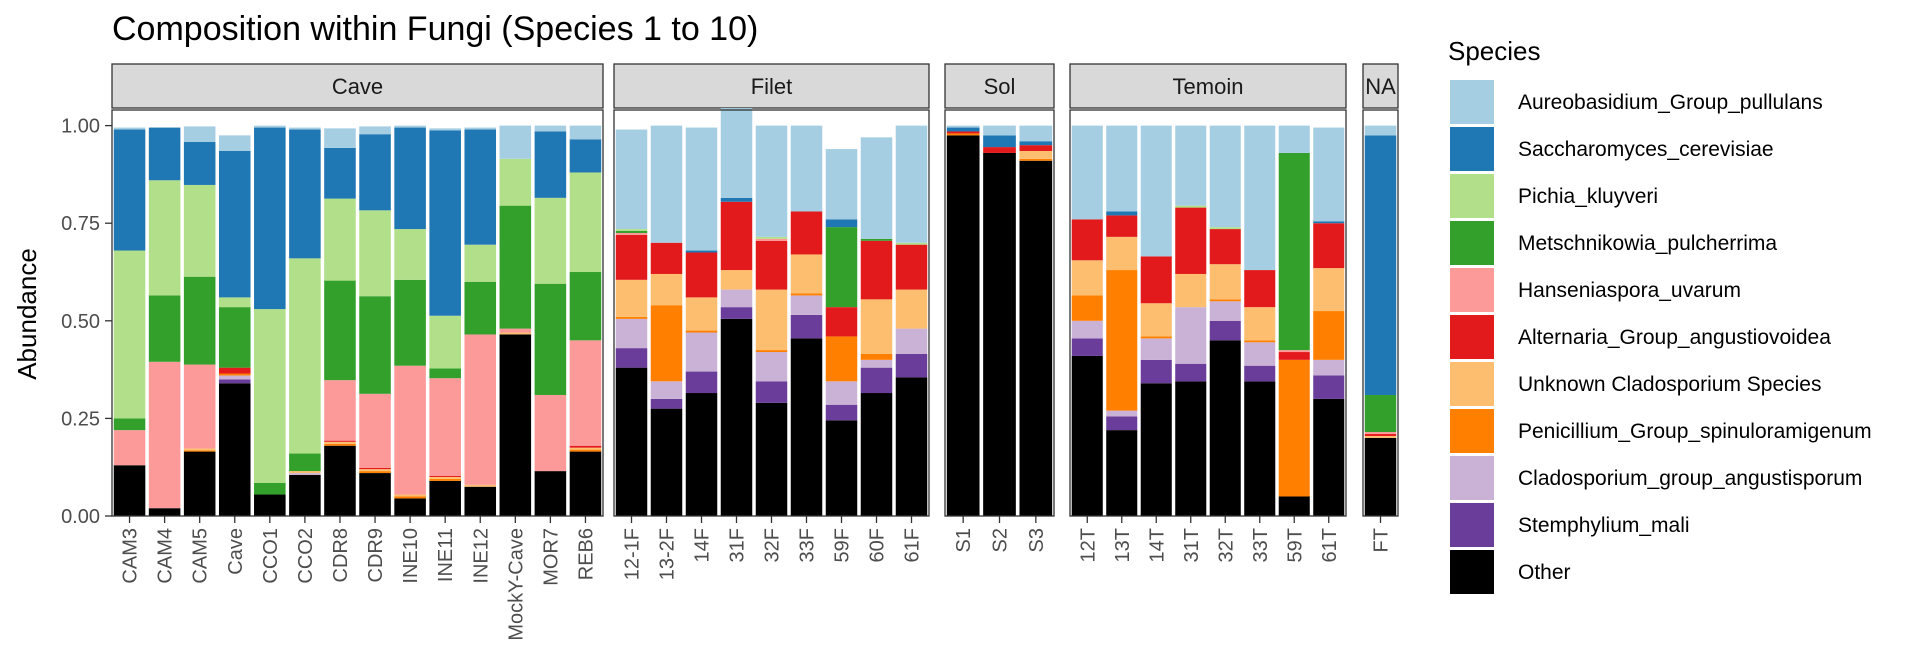 This screenshot has height=672, width=1920. What do you see at coordinates (551, 557) in the screenshot?
I see `x-tick-label: MOR7` at bounding box center [551, 557].